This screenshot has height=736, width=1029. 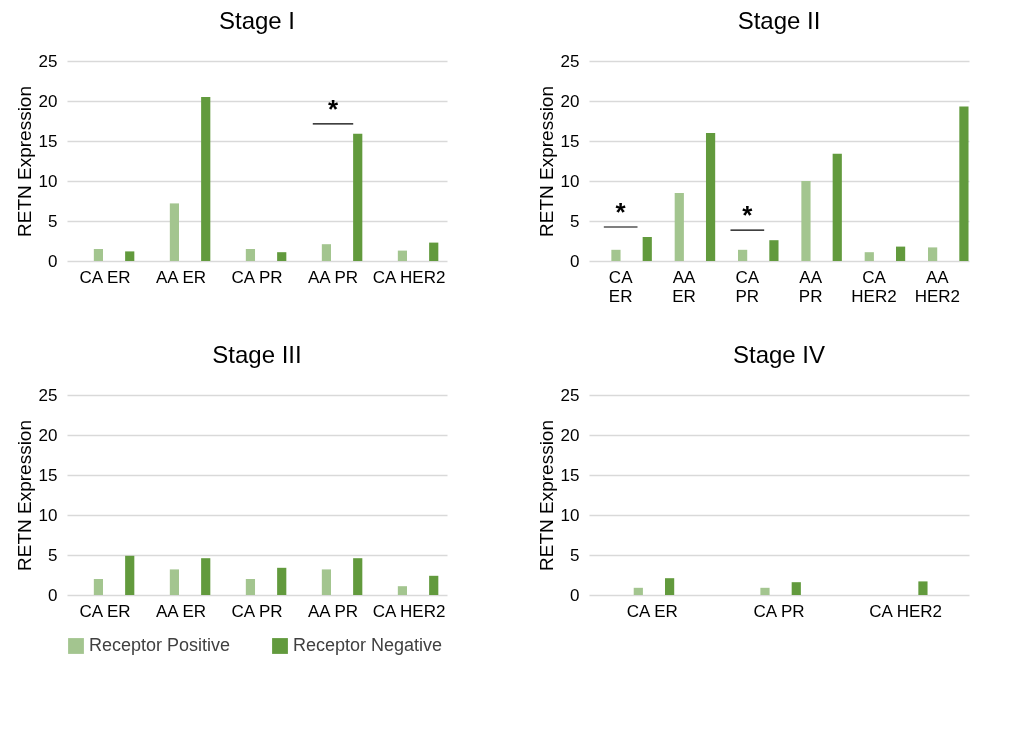 What do you see at coordinates (779, 20) in the screenshot?
I see `chart-title: Stage II` at bounding box center [779, 20].